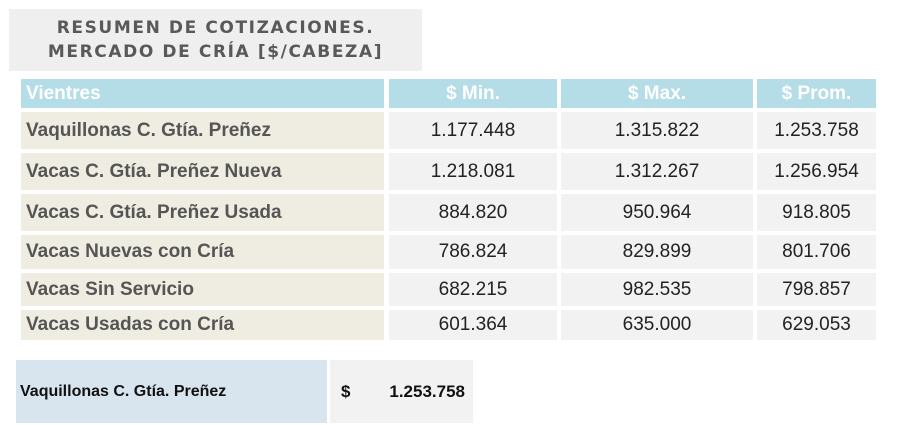 The image size is (901, 425). What do you see at coordinates (202, 325) in the screenshot?
I see `table-row-label: Vacas Usadas con Cría` at bounding box center [202, 325].